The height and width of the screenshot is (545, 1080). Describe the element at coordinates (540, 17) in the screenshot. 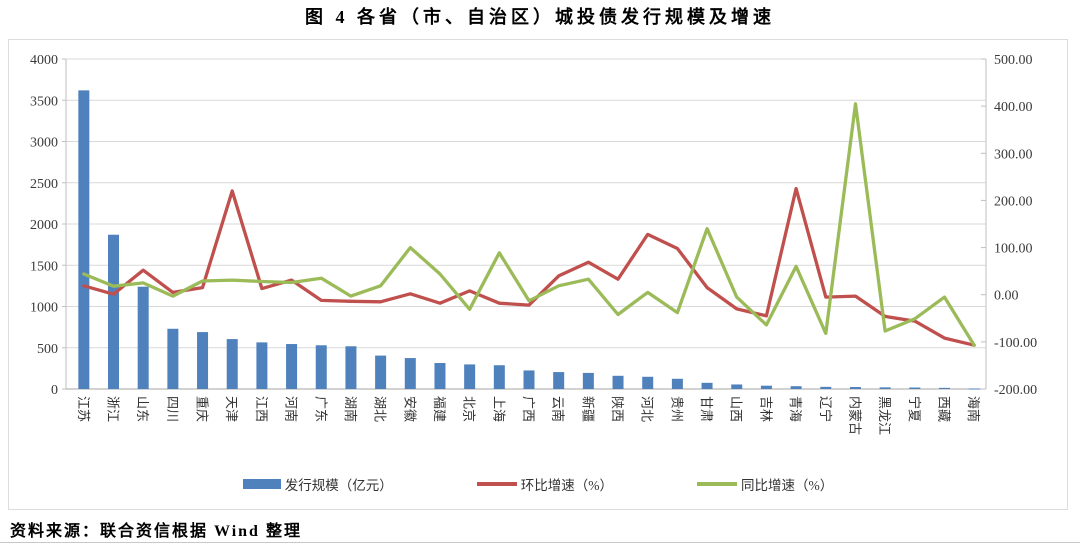

I see `chart-title: 图 4 各省（市、自治区）城投债发行规模及增速` at that location.